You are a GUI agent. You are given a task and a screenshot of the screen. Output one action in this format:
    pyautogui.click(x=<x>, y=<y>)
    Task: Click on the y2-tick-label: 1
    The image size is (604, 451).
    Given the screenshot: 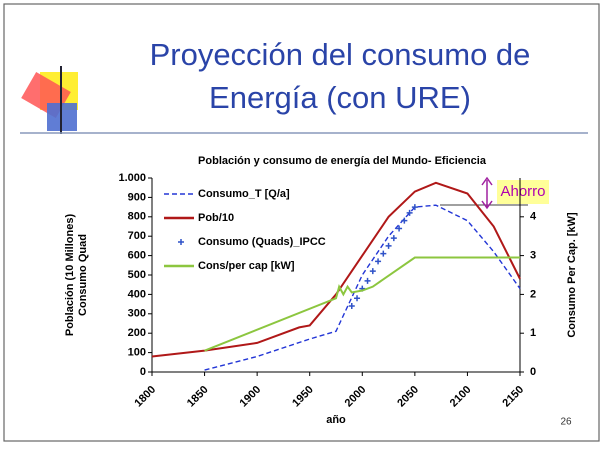 What is the action you would take?
    pyautogui.click(x=533, y=333)
    